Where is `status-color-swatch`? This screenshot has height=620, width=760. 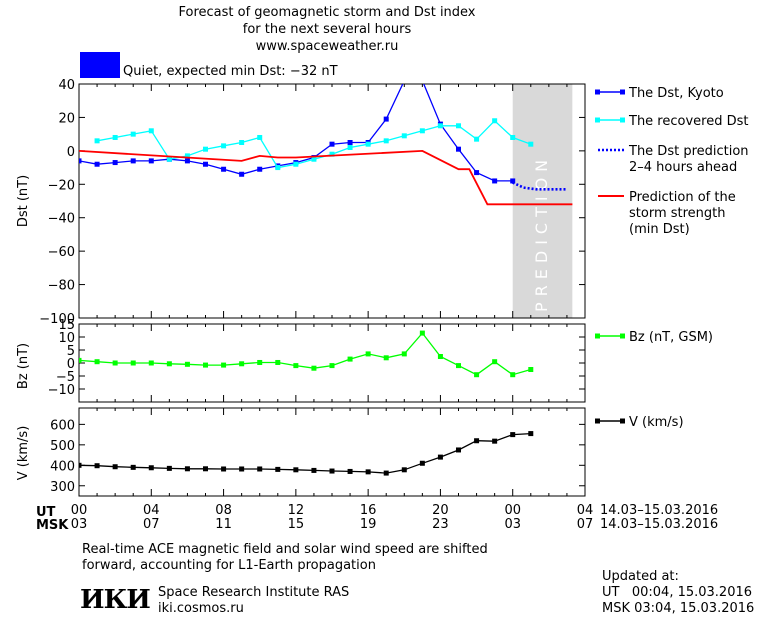 status-color-swatch is located at coordinates (100, 65).